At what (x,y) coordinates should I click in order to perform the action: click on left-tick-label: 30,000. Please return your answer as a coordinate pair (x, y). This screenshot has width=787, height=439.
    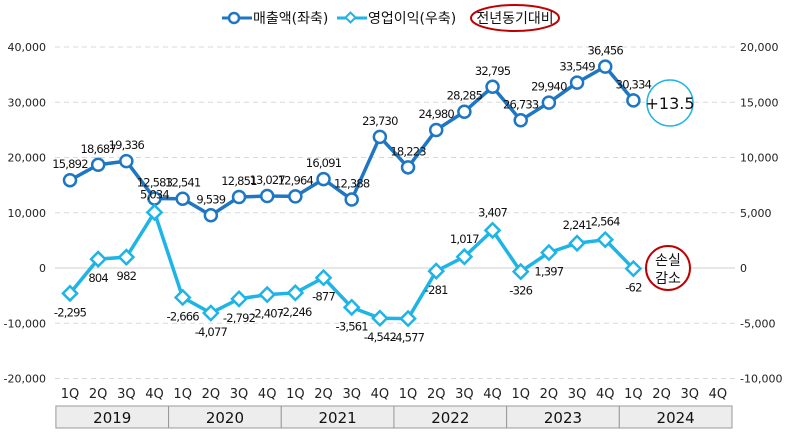
    Looking at the image, I should click on (27, 102).